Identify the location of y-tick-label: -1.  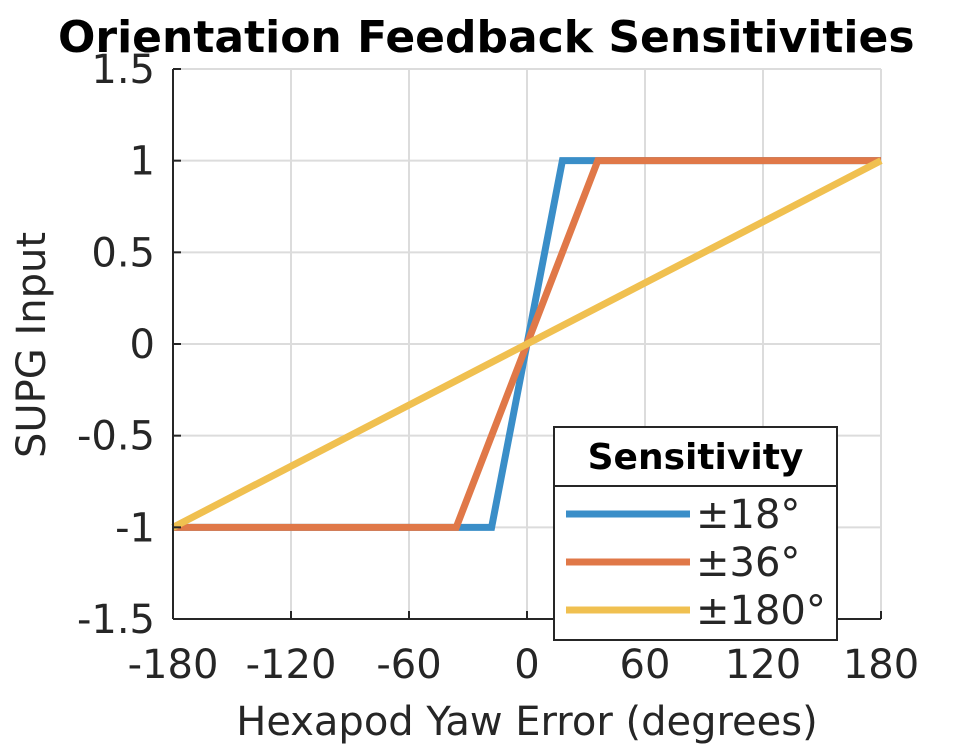
(135, 528).